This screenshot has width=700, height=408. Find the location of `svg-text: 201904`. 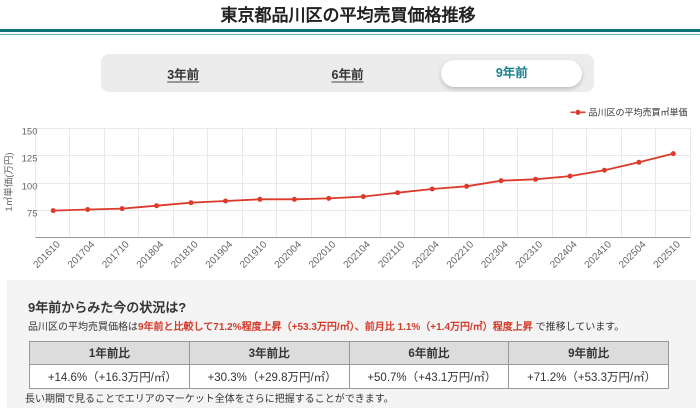

svg-text: 201904 is located at coordinates (220, 255).